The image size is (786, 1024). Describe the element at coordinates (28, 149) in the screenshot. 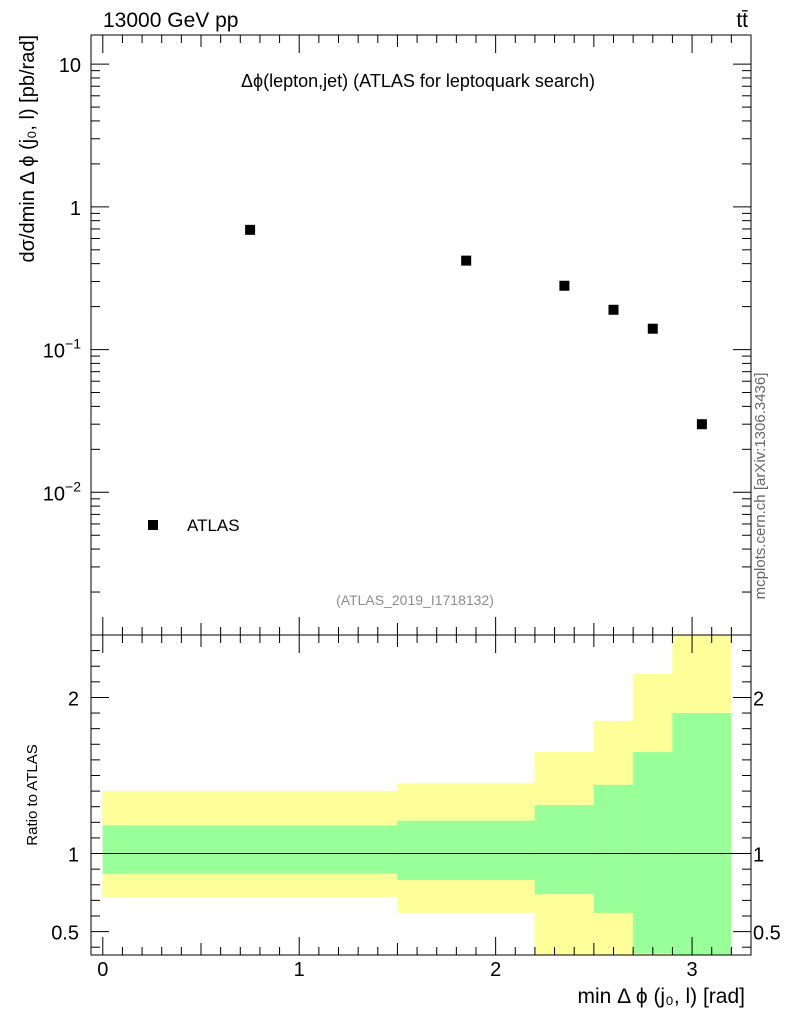

I see `main-y-axis-label: dσ/dmin Δ ϕ (j₀, l) [pb/rad]` at that location.